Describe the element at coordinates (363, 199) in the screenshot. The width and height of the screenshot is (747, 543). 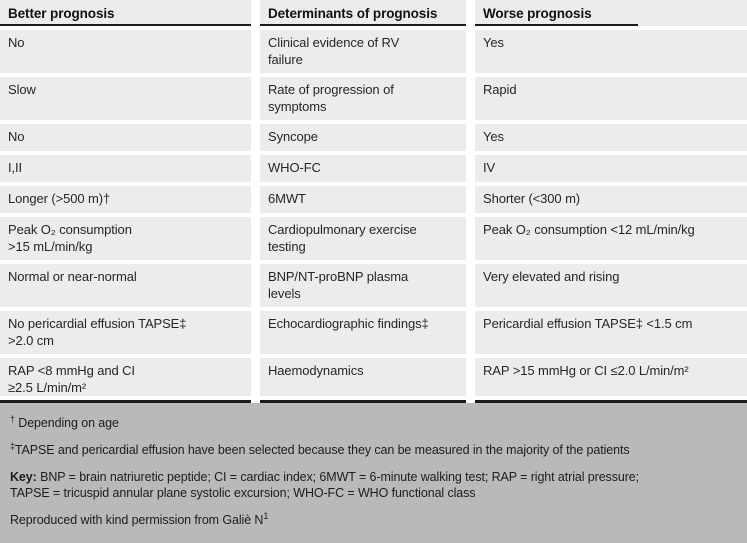
I see `cell-determinant-6mwt: 6MWT` at that location.